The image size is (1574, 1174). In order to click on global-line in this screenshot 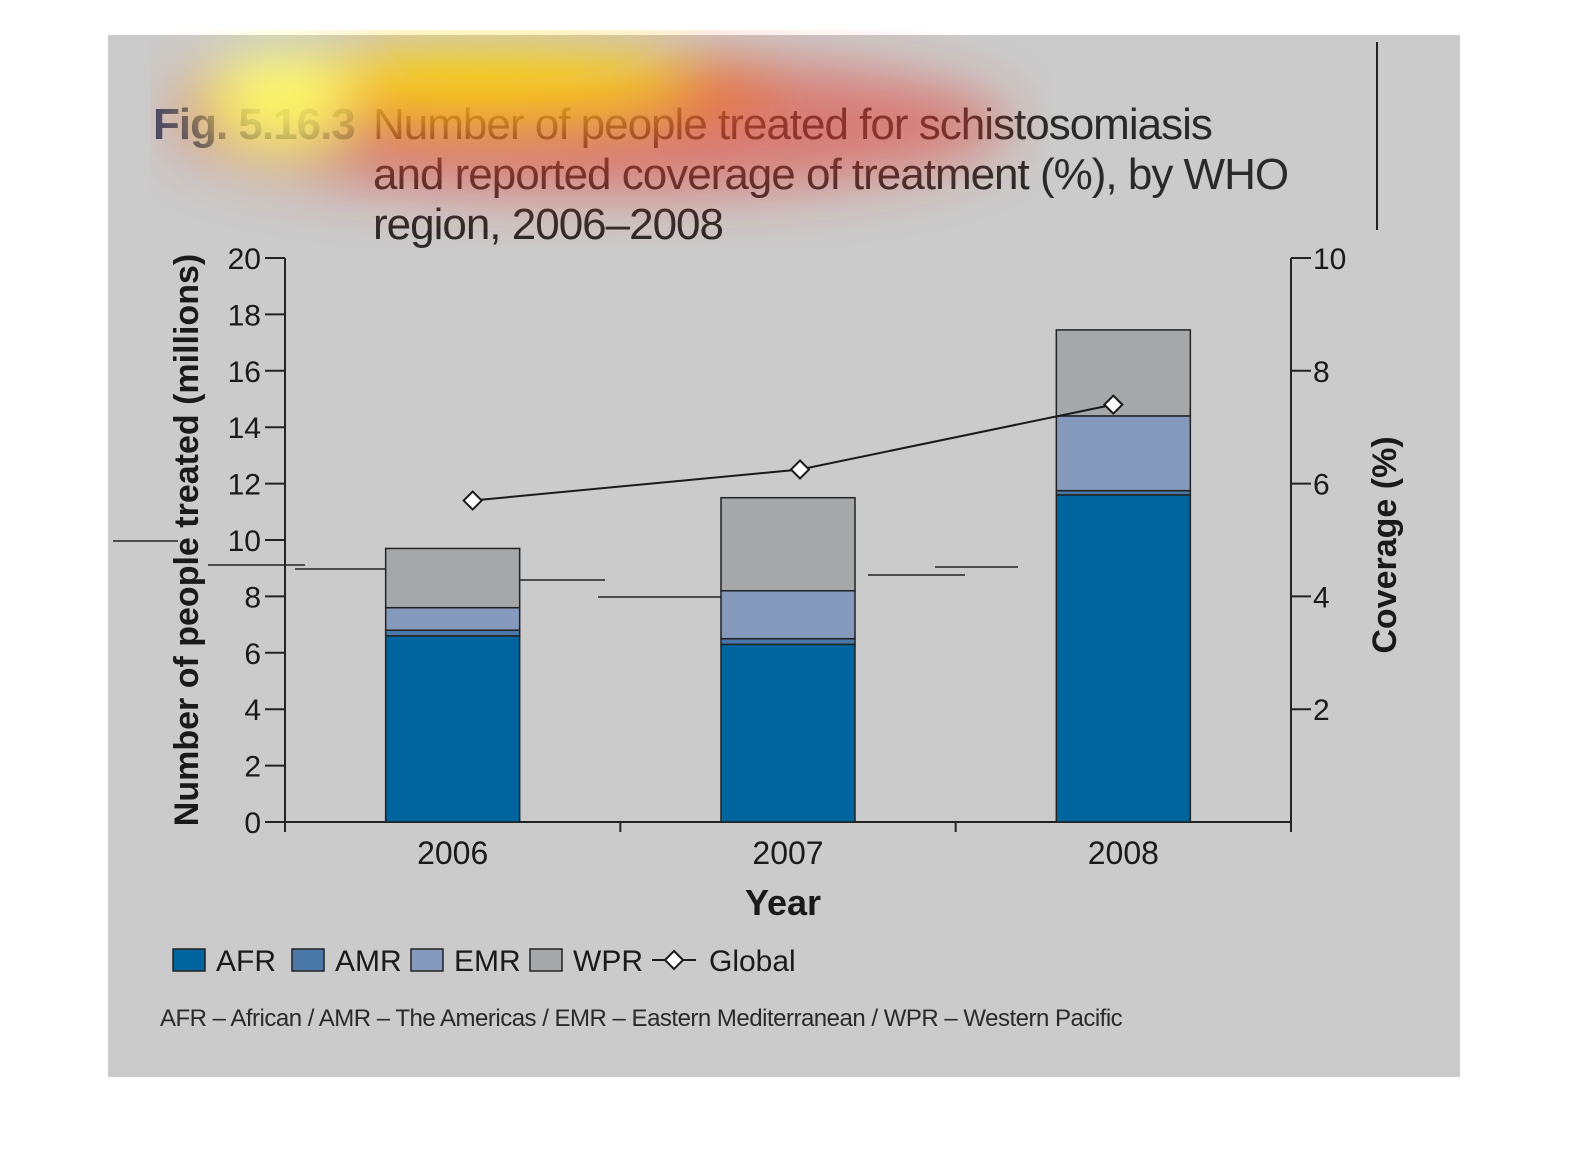, I will do `click(793, 452)`.